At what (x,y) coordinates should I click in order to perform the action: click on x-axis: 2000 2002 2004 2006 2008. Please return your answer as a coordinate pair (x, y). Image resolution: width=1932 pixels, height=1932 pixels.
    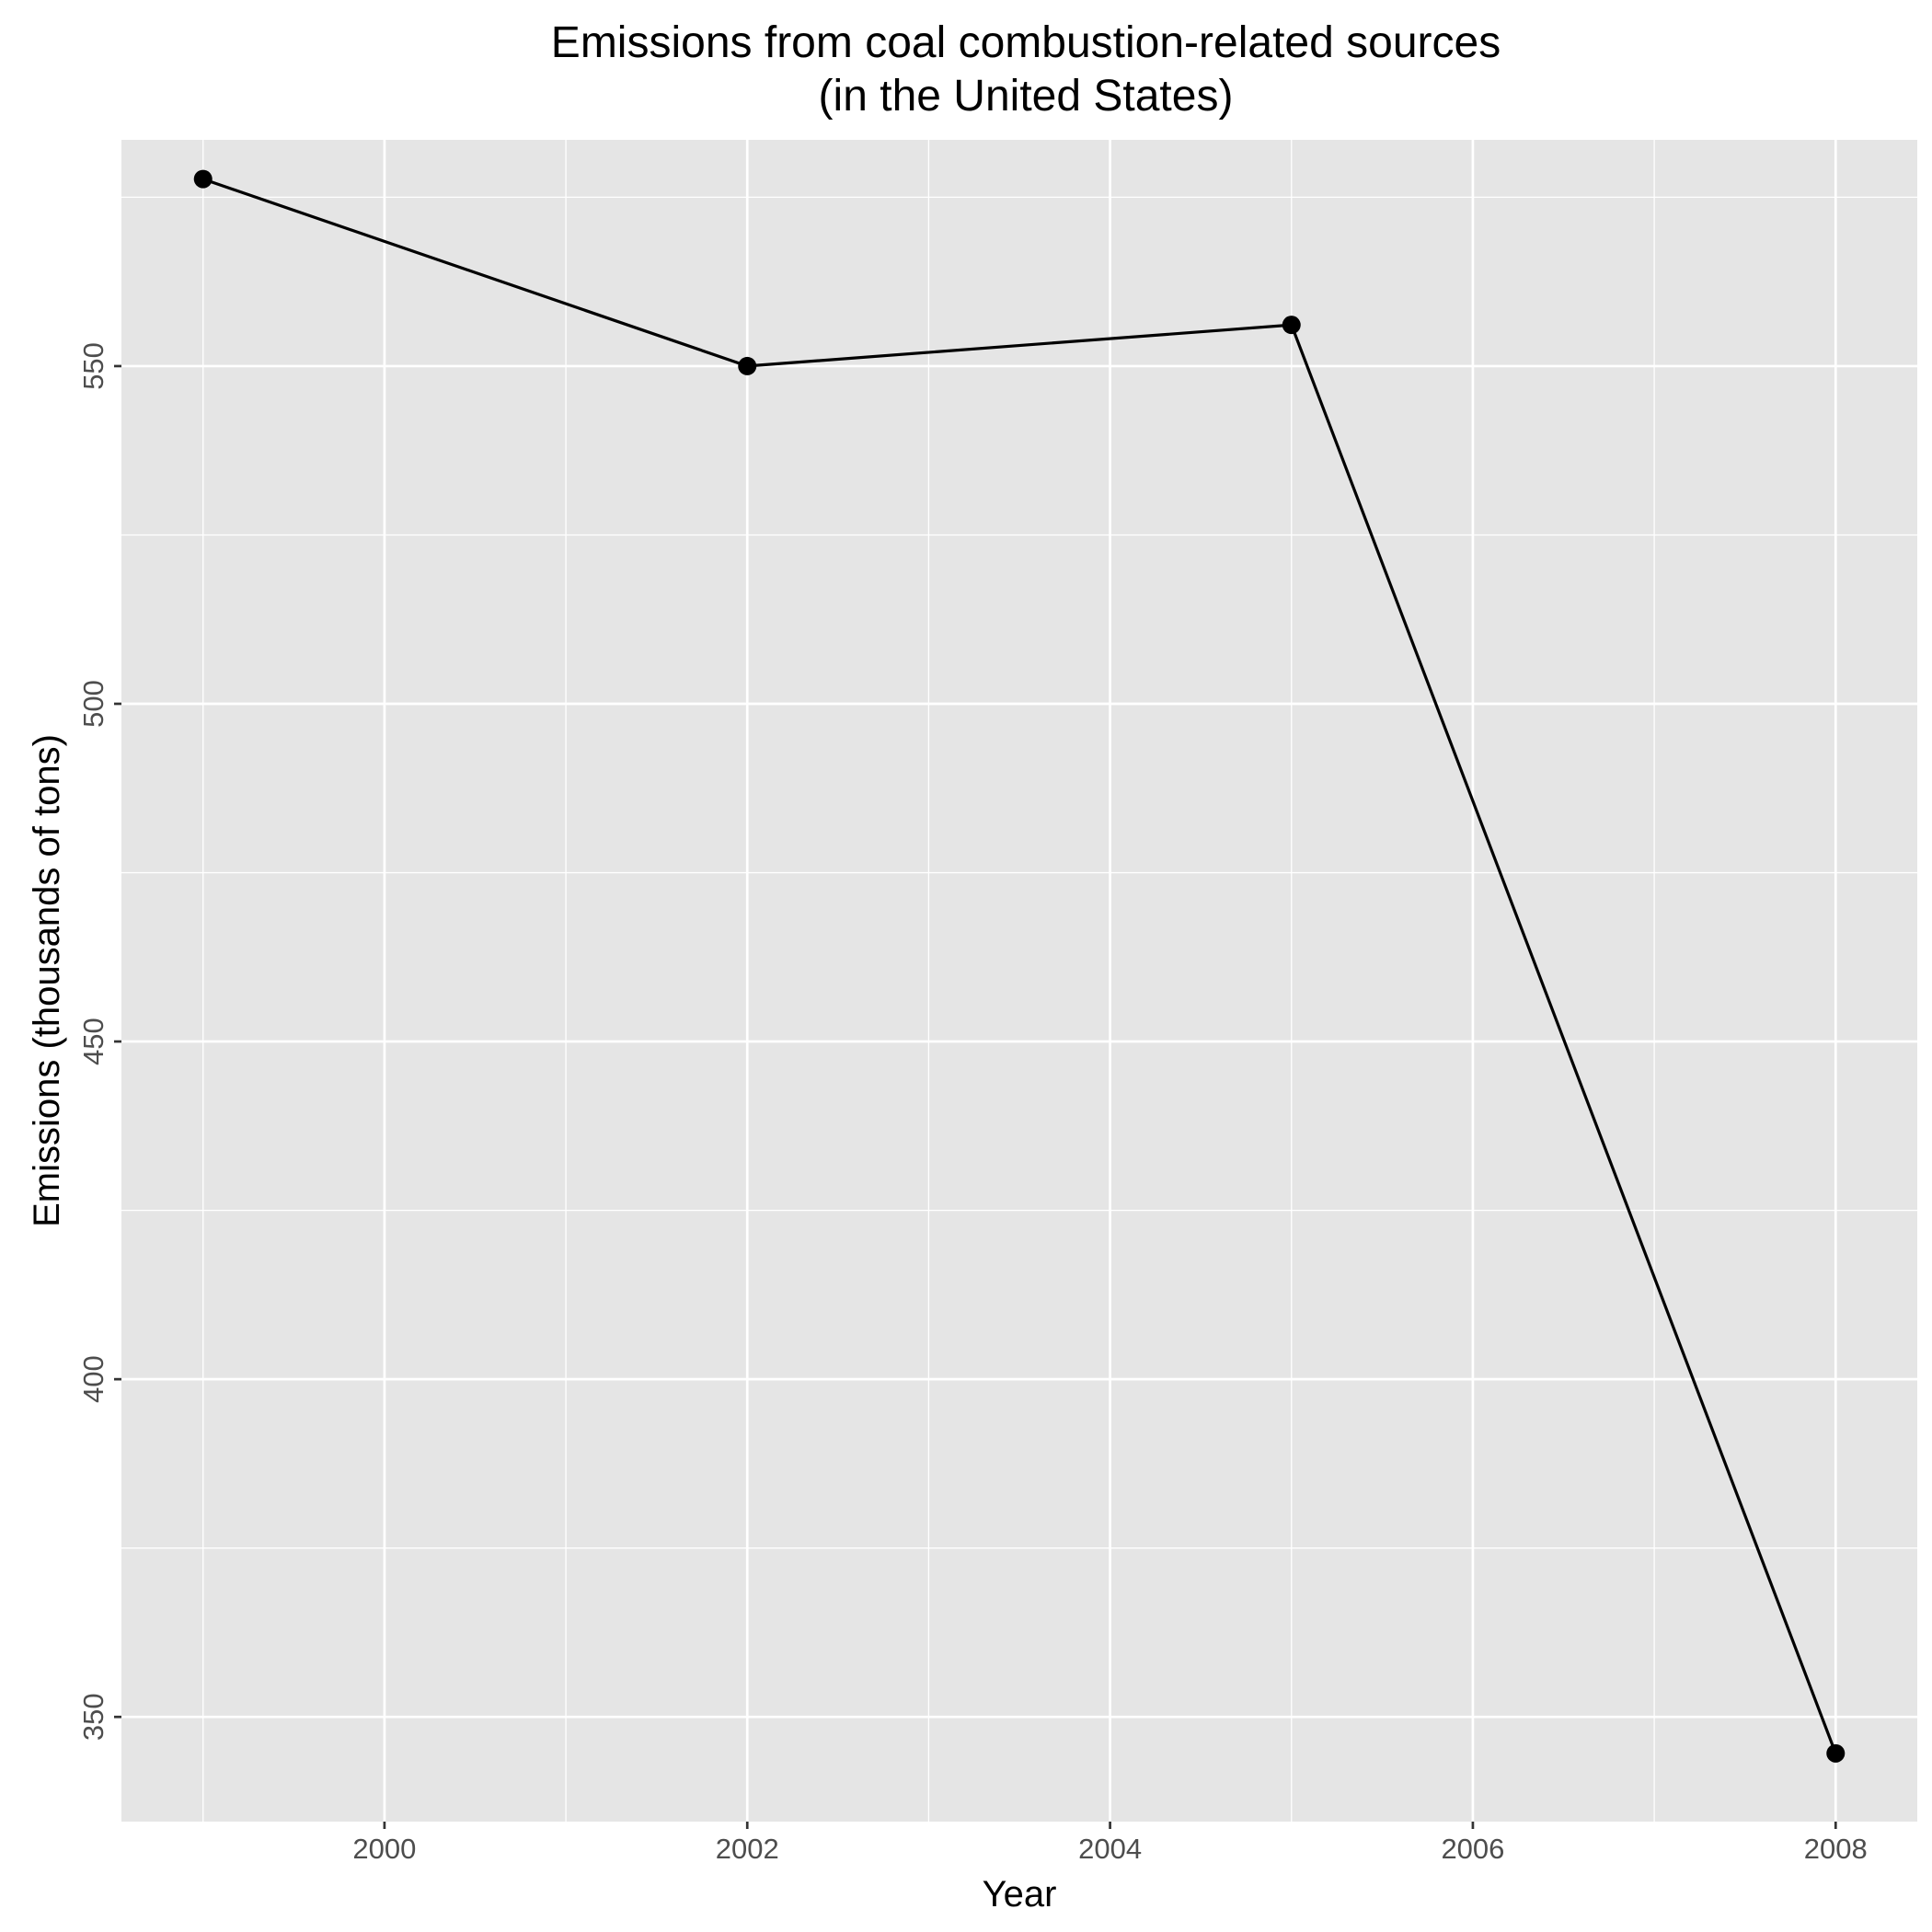
    Looking at the image, I should click on (1110, 1843).